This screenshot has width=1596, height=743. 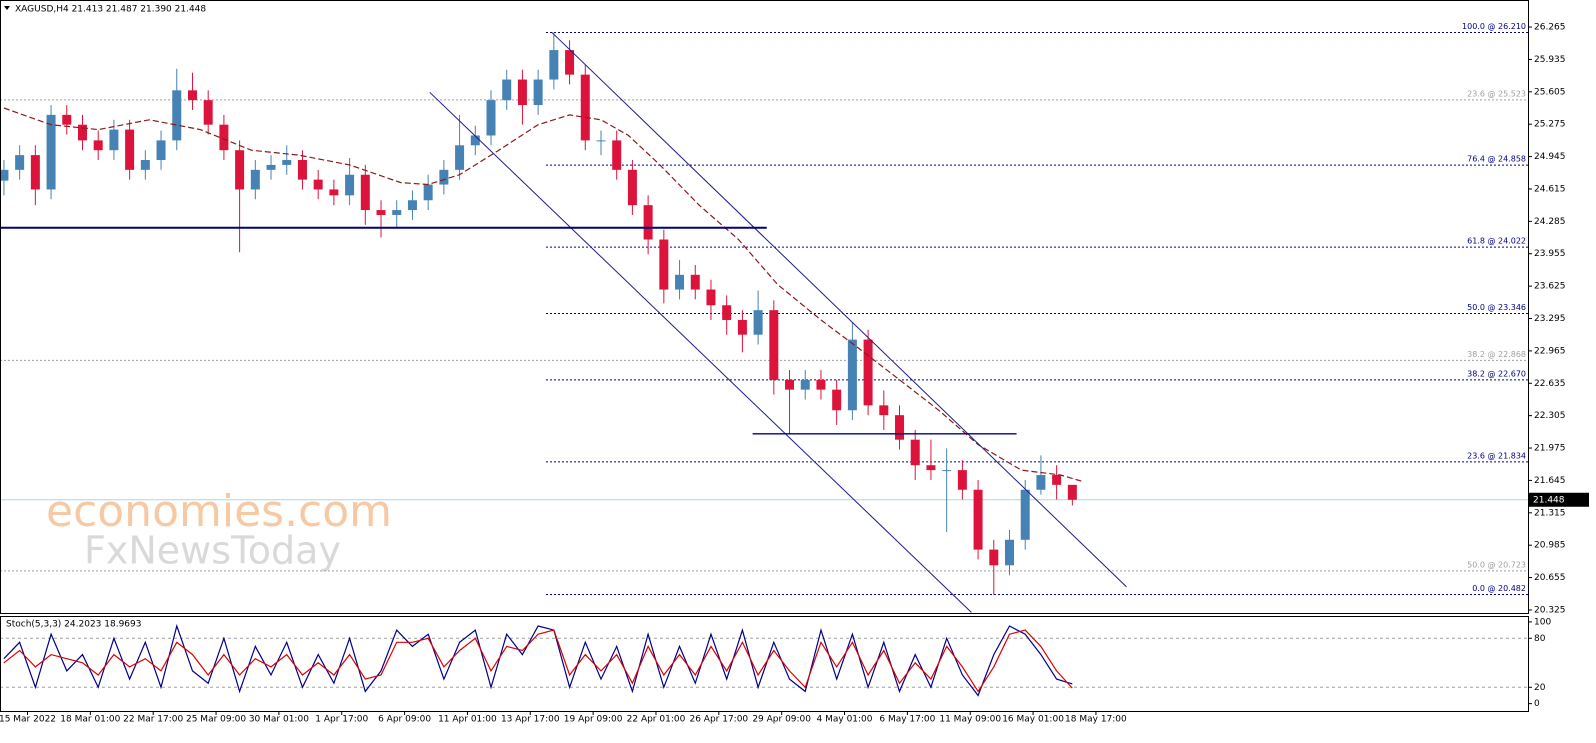 What do you see at coordinates (1499, 588) in the screenshot?
I see `fib-label: 0.0 @ 20.482` at bounding box center [1499, 588].